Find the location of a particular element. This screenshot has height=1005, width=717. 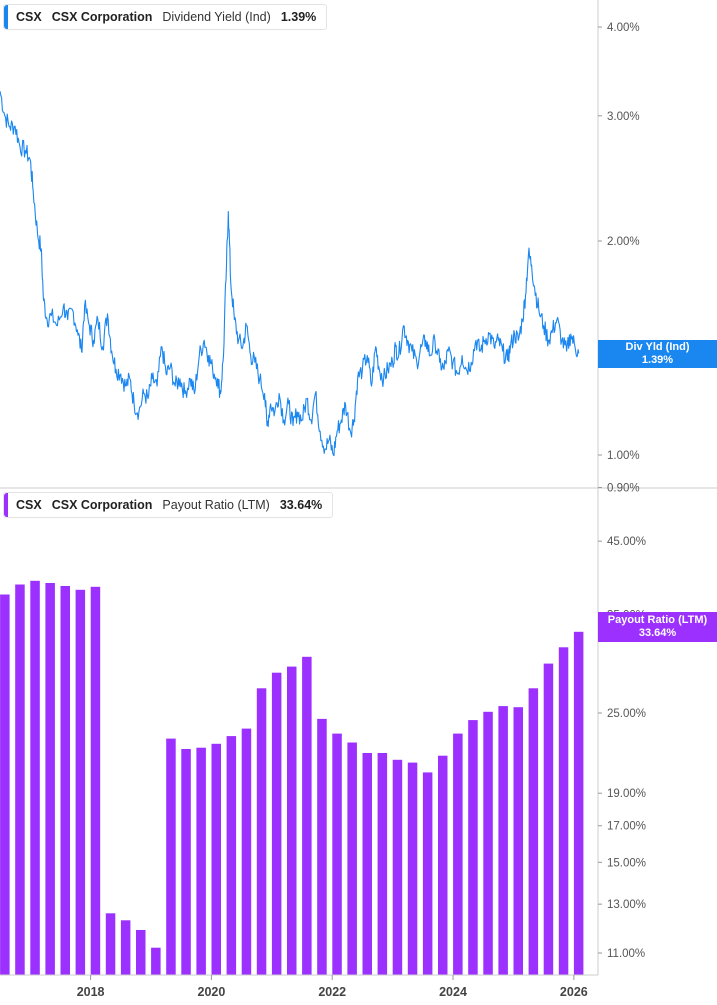

x-tick-label: 2024 is located at coordinates (453, 992).